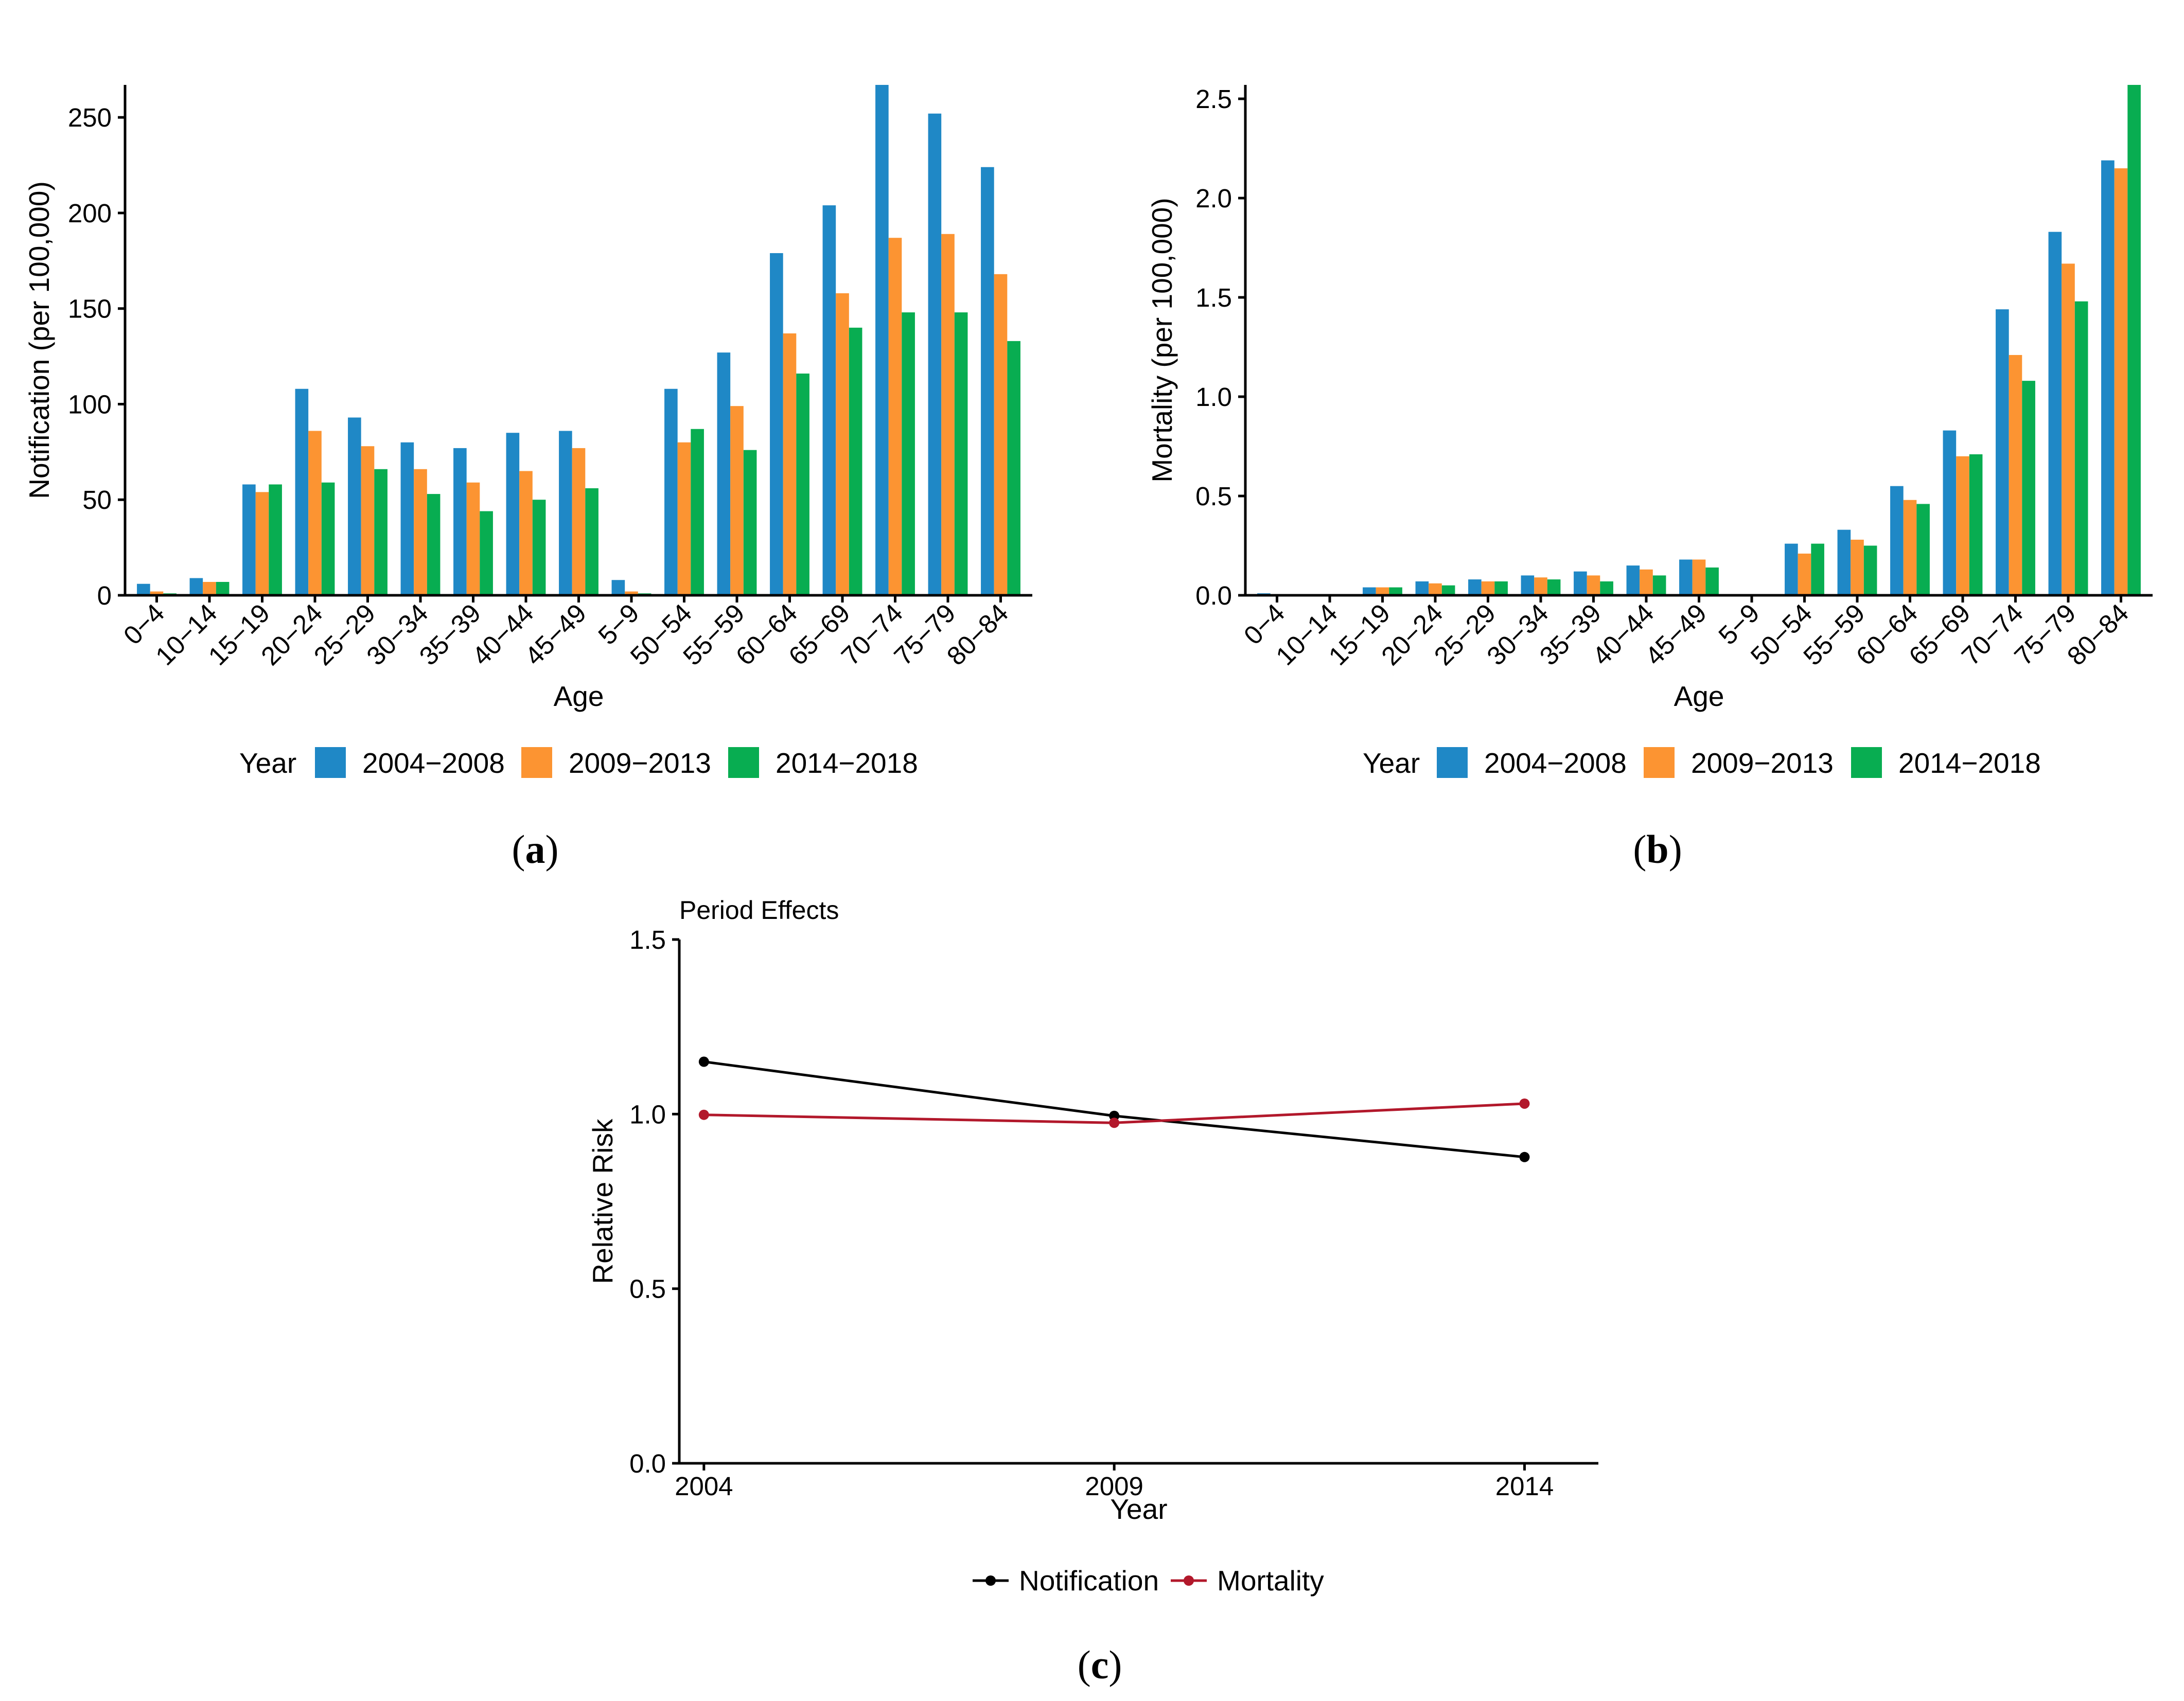 Image resolution: width=2184 pixels, height=1701 pixels. I want to click on chart-a-legend-label: 2004−2008, so click(433, 763).